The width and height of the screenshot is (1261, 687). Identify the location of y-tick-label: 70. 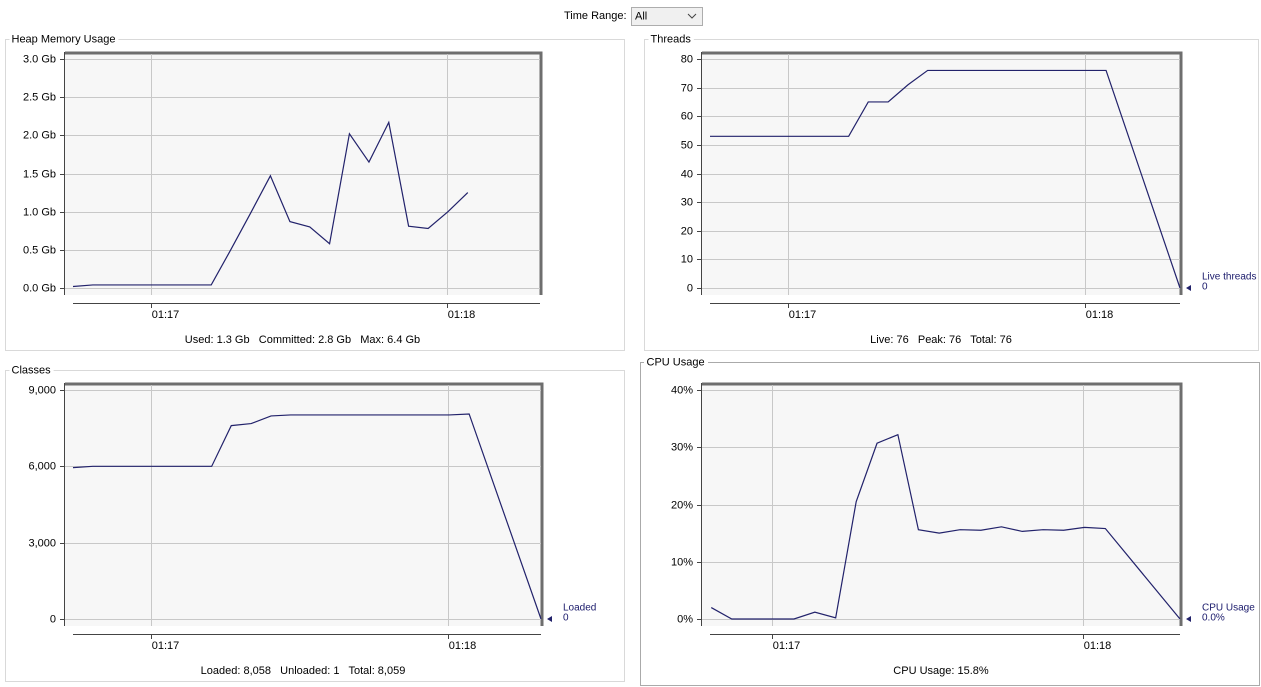
(687, 88).